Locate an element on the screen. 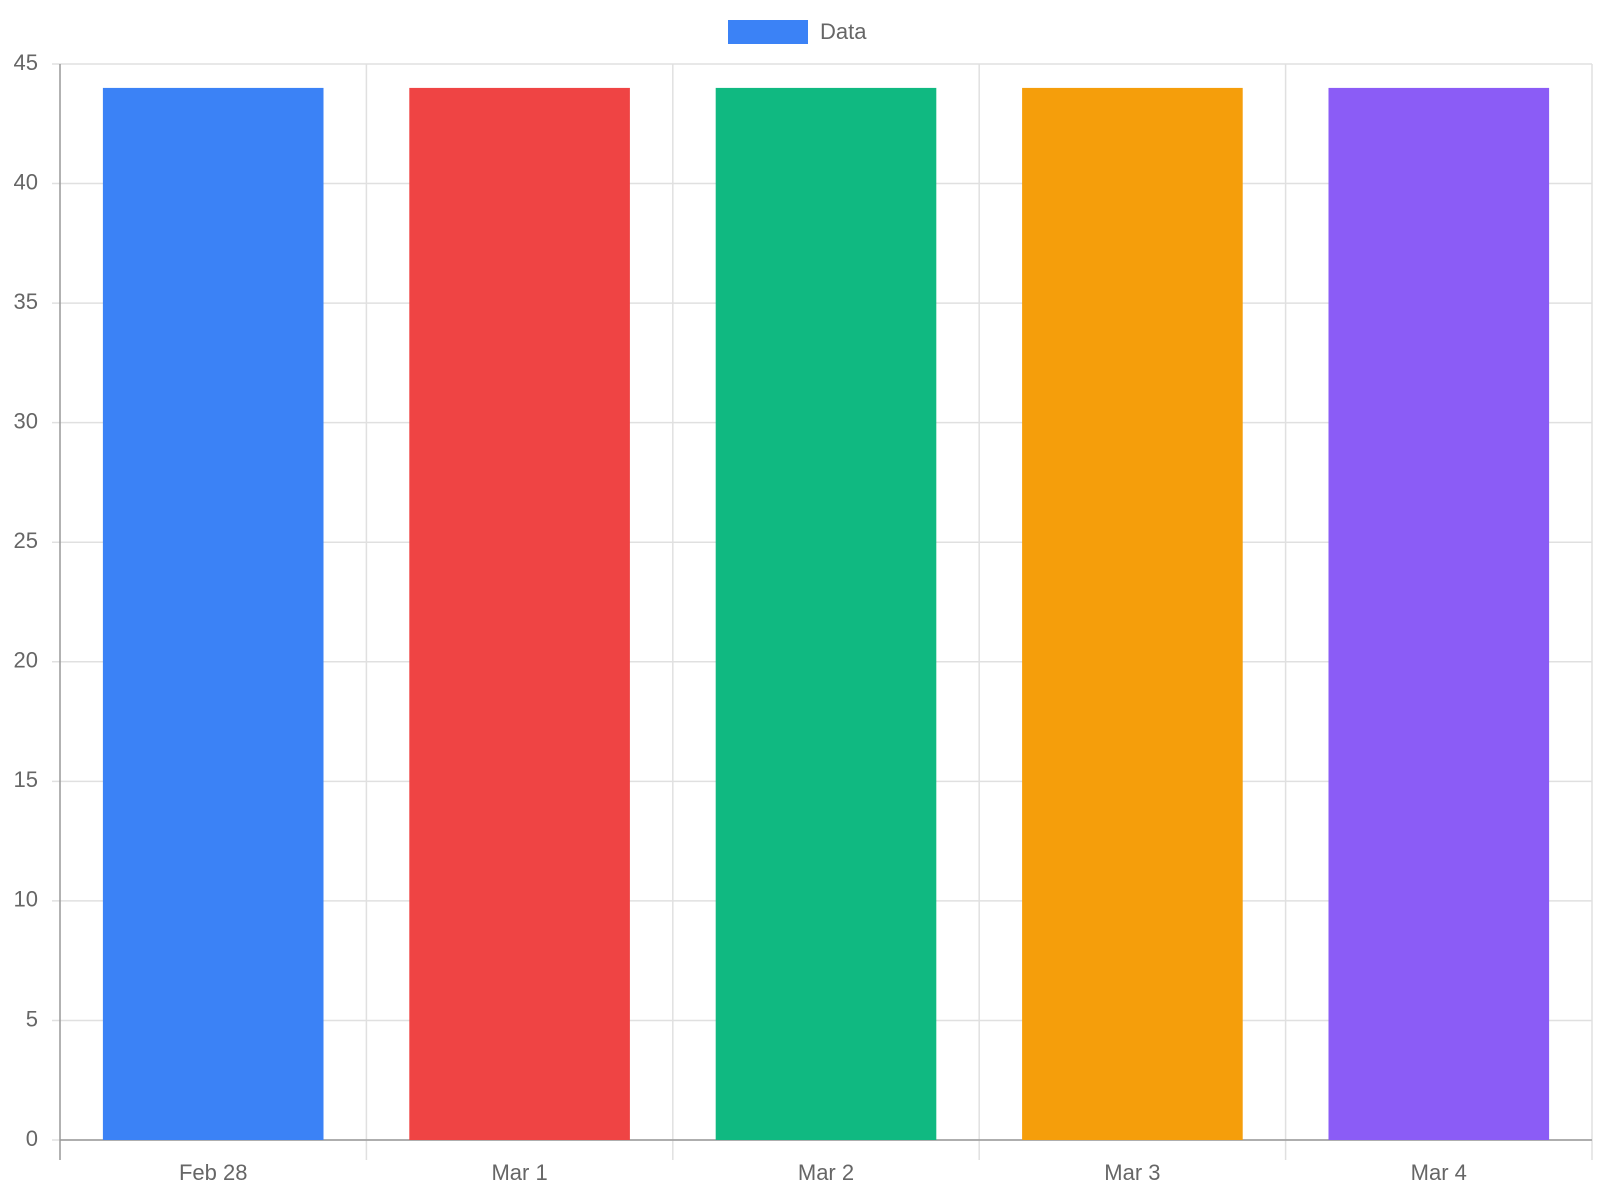  x-tick-label: Mar 1 is located at coordinates (519, 1172).